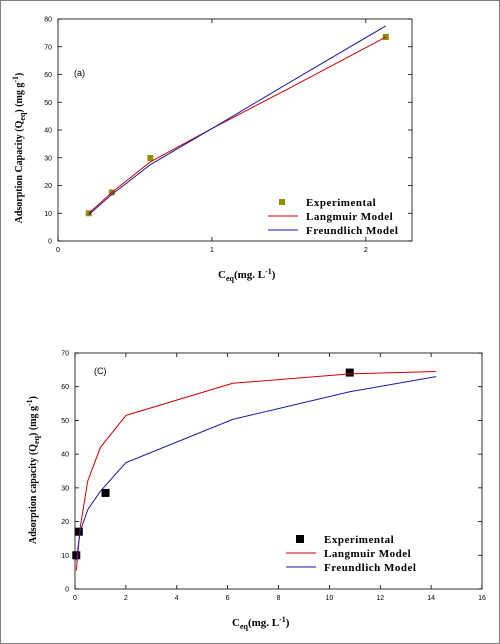 This screenshot has width=500, height=644. Describe the element at coordinates (19, 148) in the screenshot. I see `y-axis-title: Adsorption Capacity (Qeq) (mg g-1)` at that location.